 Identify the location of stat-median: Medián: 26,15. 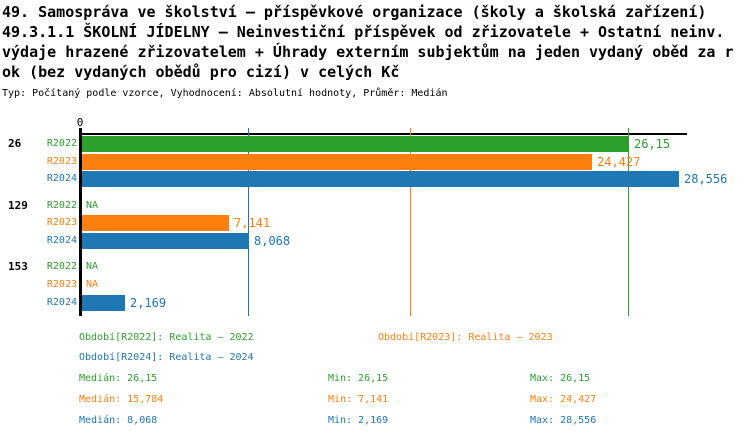
(118, 378).